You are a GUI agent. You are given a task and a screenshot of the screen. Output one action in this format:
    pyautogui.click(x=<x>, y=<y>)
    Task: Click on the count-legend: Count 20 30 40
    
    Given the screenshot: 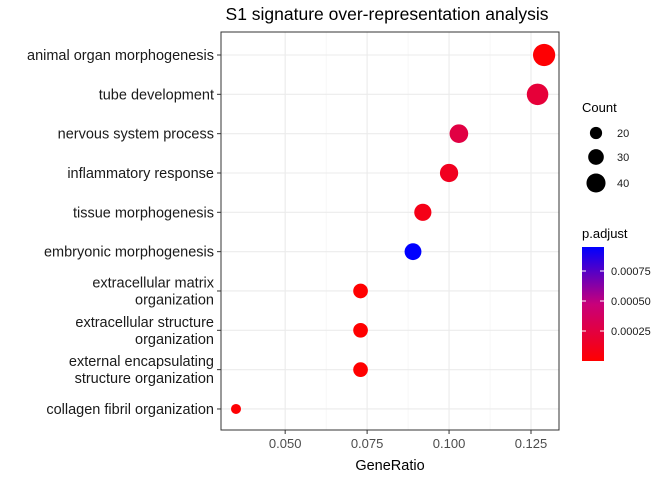 What is the action you would take?
    pyautogui.click(x=605, y=146)
    